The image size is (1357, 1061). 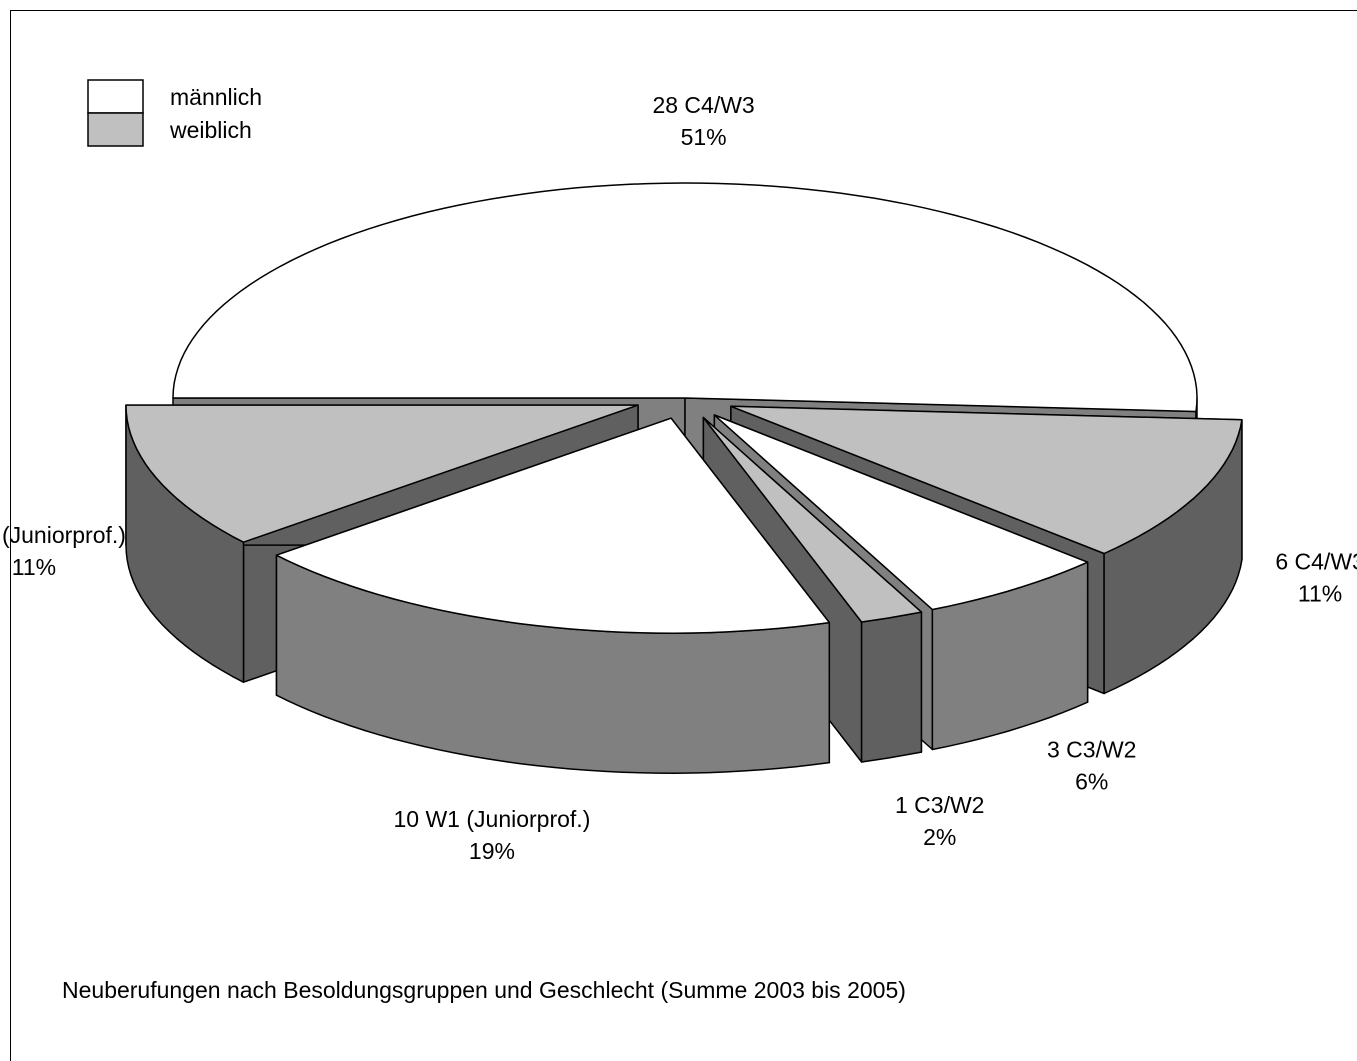 I want to click on slice-category: 28 C4/W3, so click(x=703, y=105).